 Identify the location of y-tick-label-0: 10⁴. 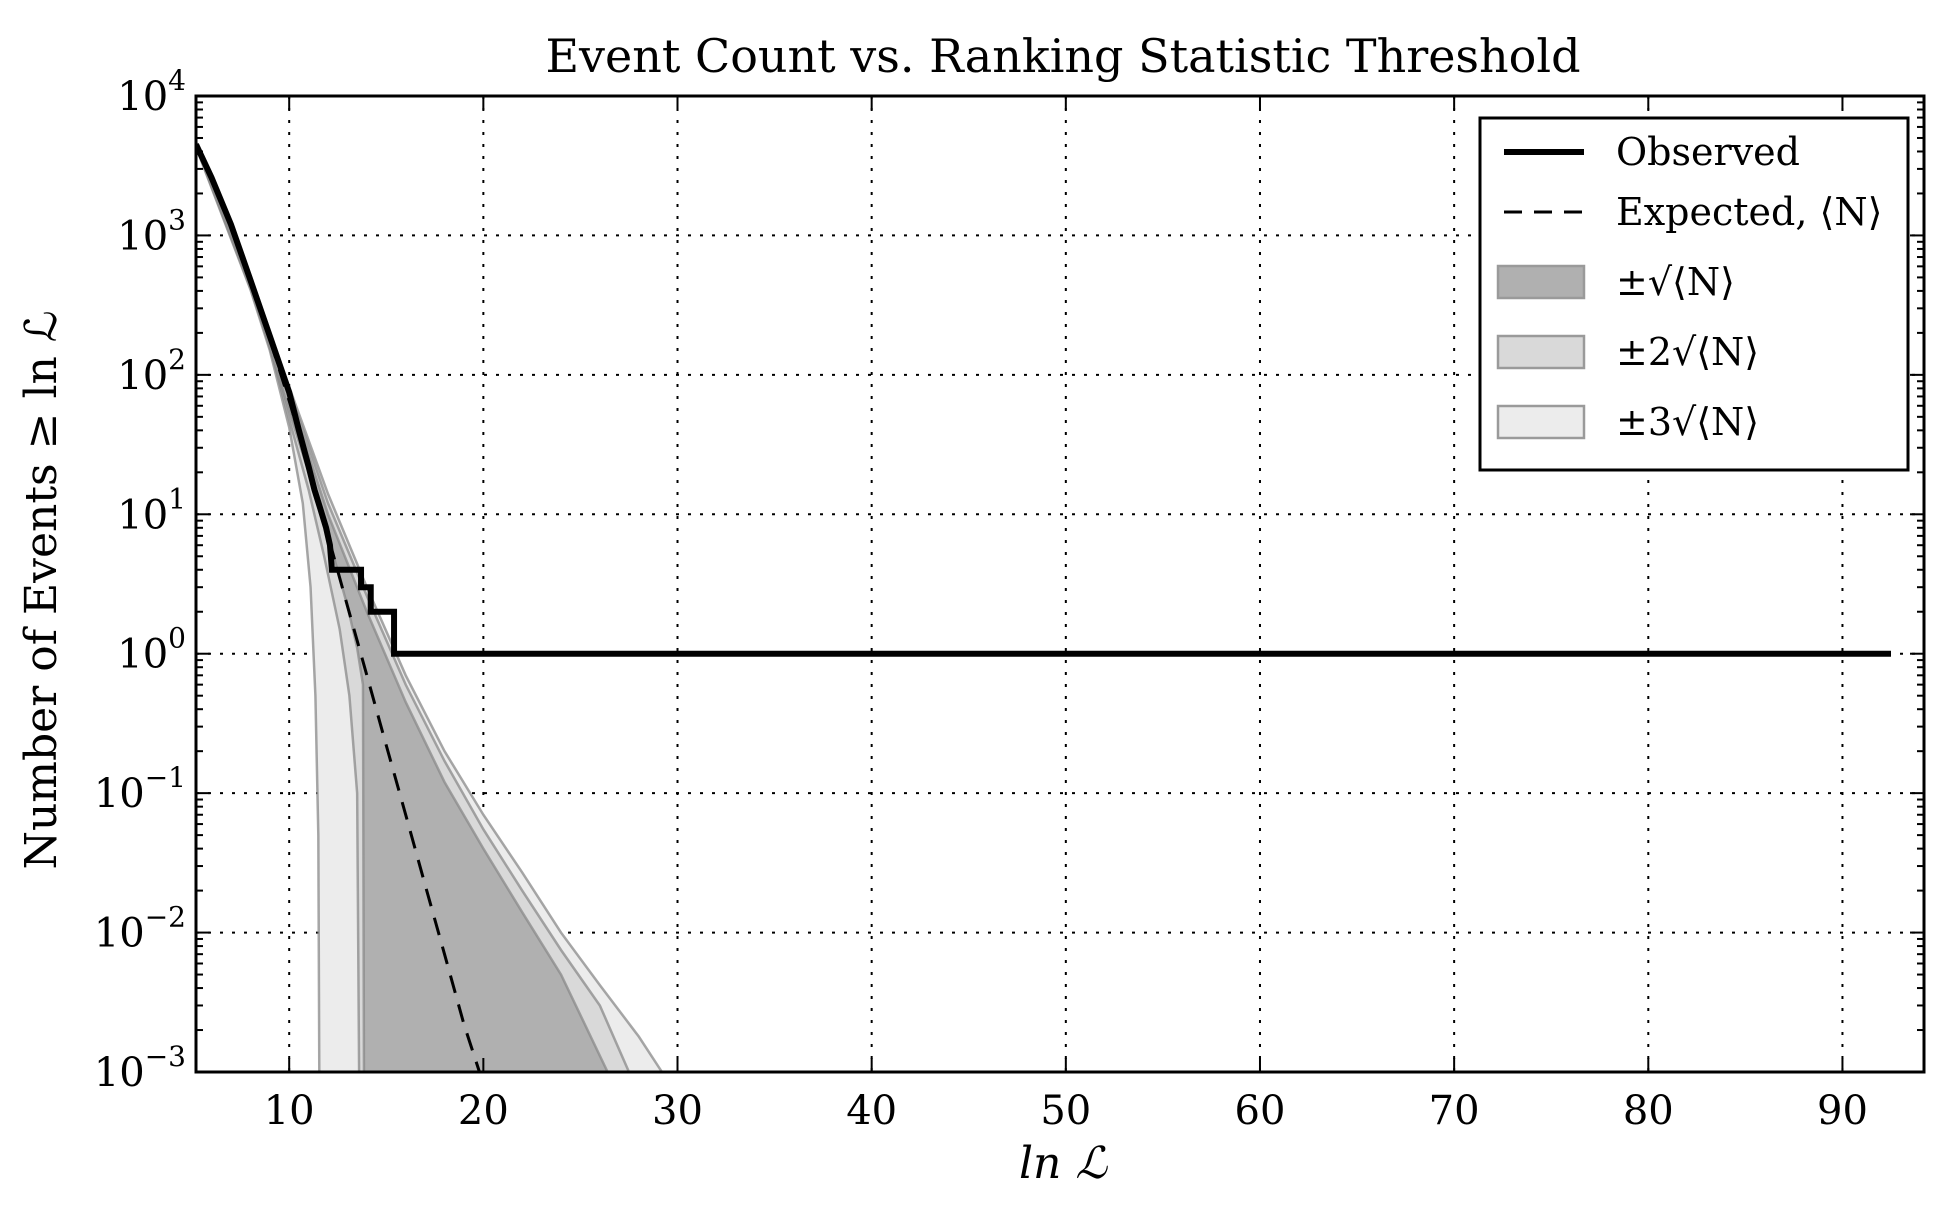
(151, 92).